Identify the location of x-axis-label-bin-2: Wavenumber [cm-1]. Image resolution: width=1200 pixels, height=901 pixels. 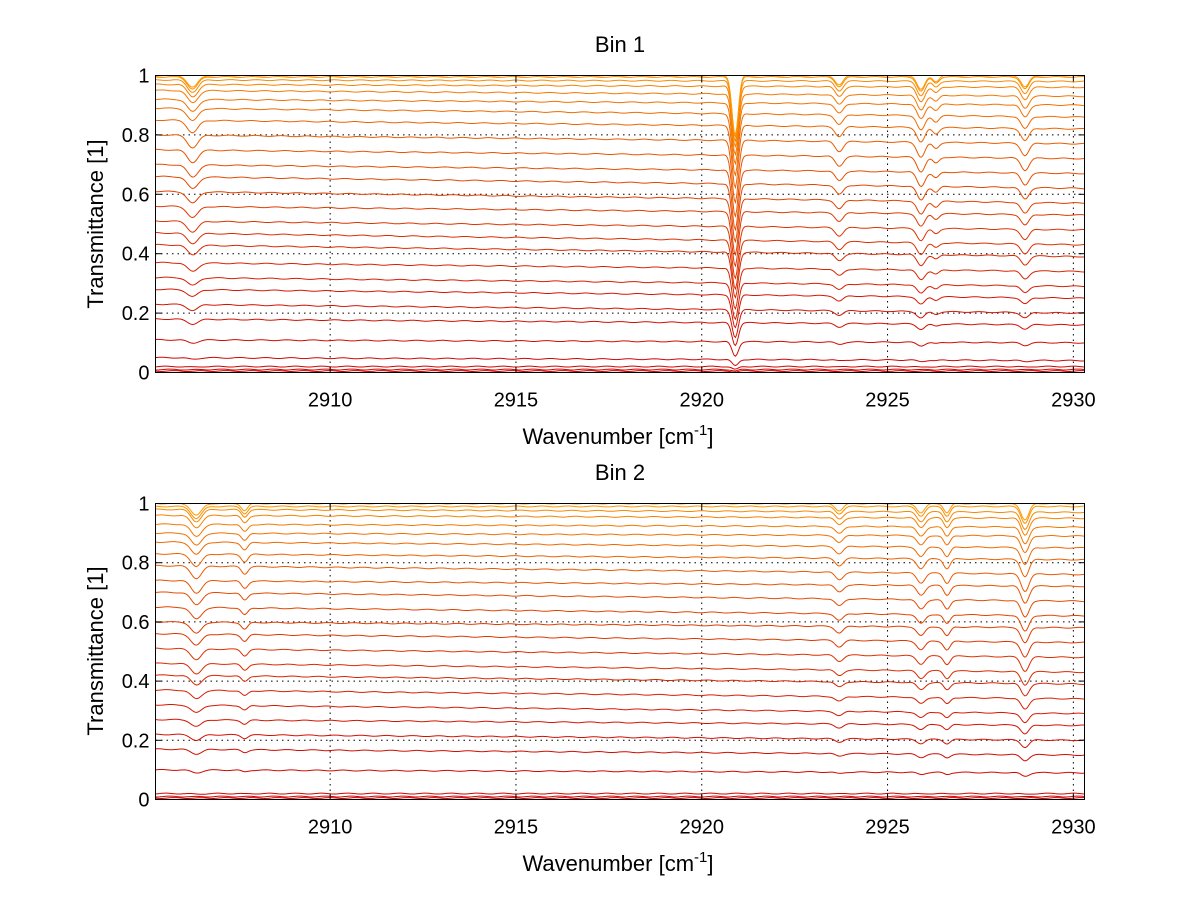
(617, 862).